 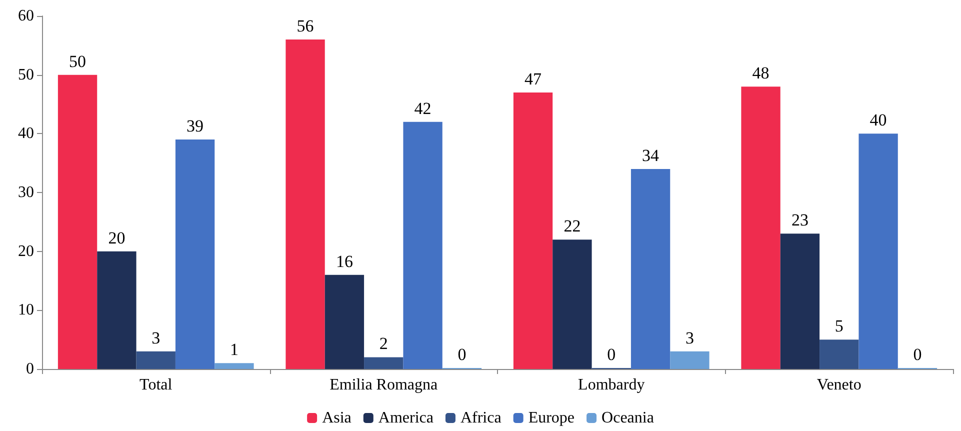 I want to click on y-tick-label: 60, so click(x=26, y=16).